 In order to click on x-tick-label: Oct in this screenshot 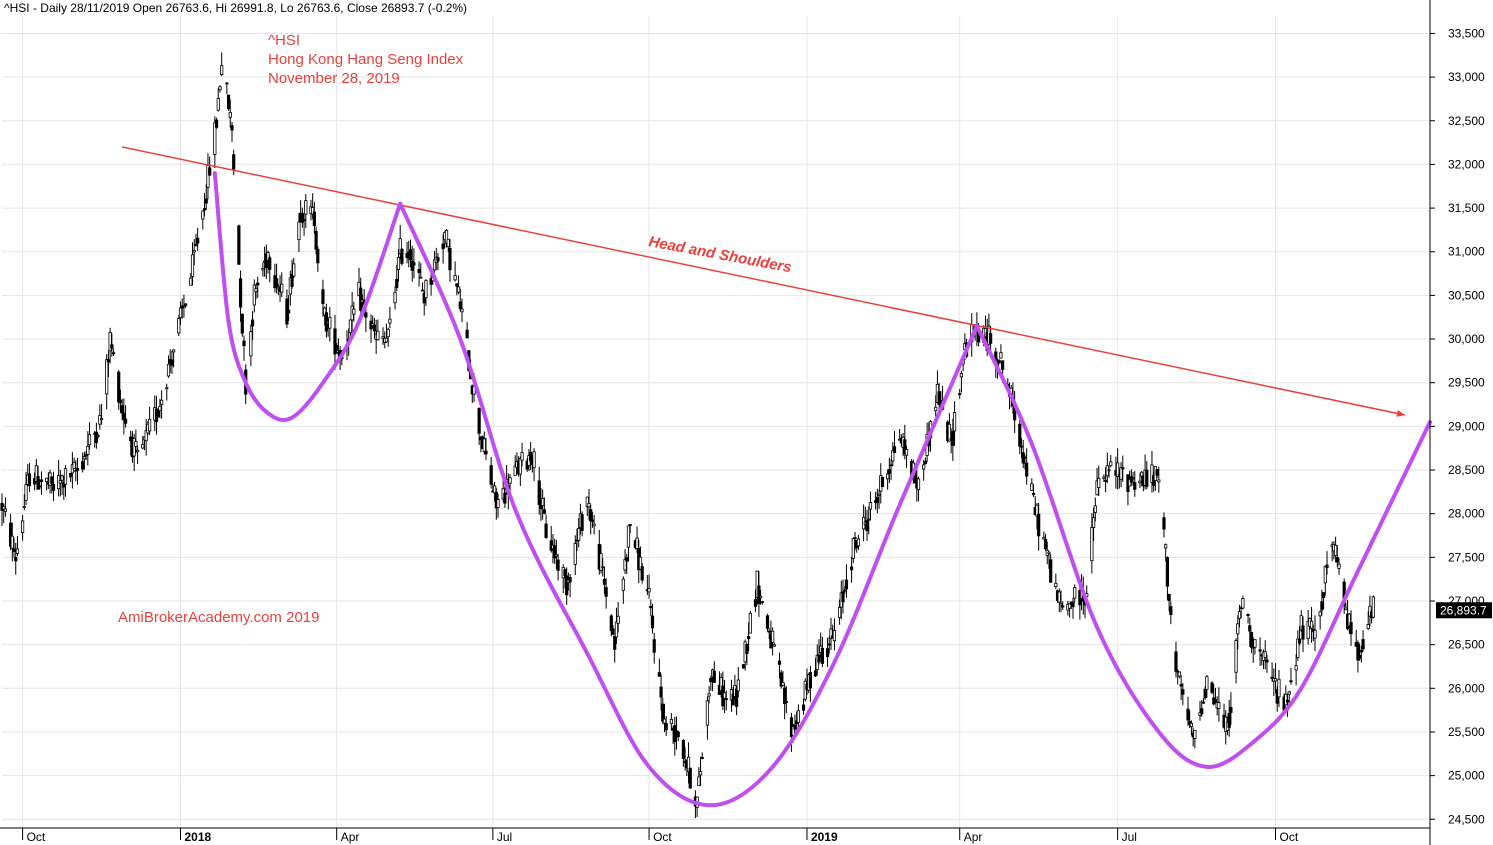, I will do `click(36, 837)`.